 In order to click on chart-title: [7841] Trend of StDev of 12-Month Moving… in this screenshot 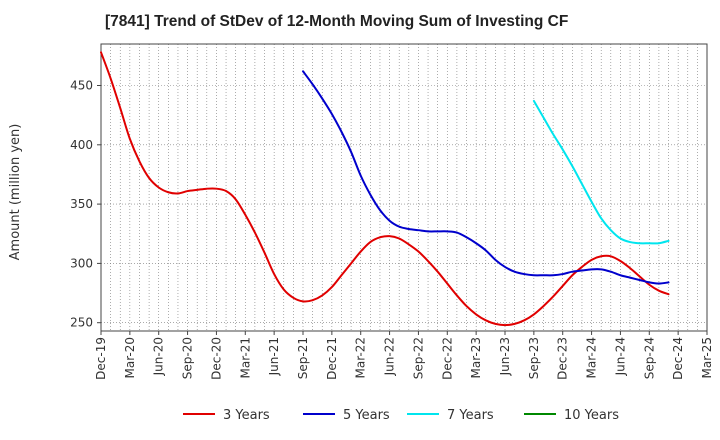, I will do `click(336, 21)`.